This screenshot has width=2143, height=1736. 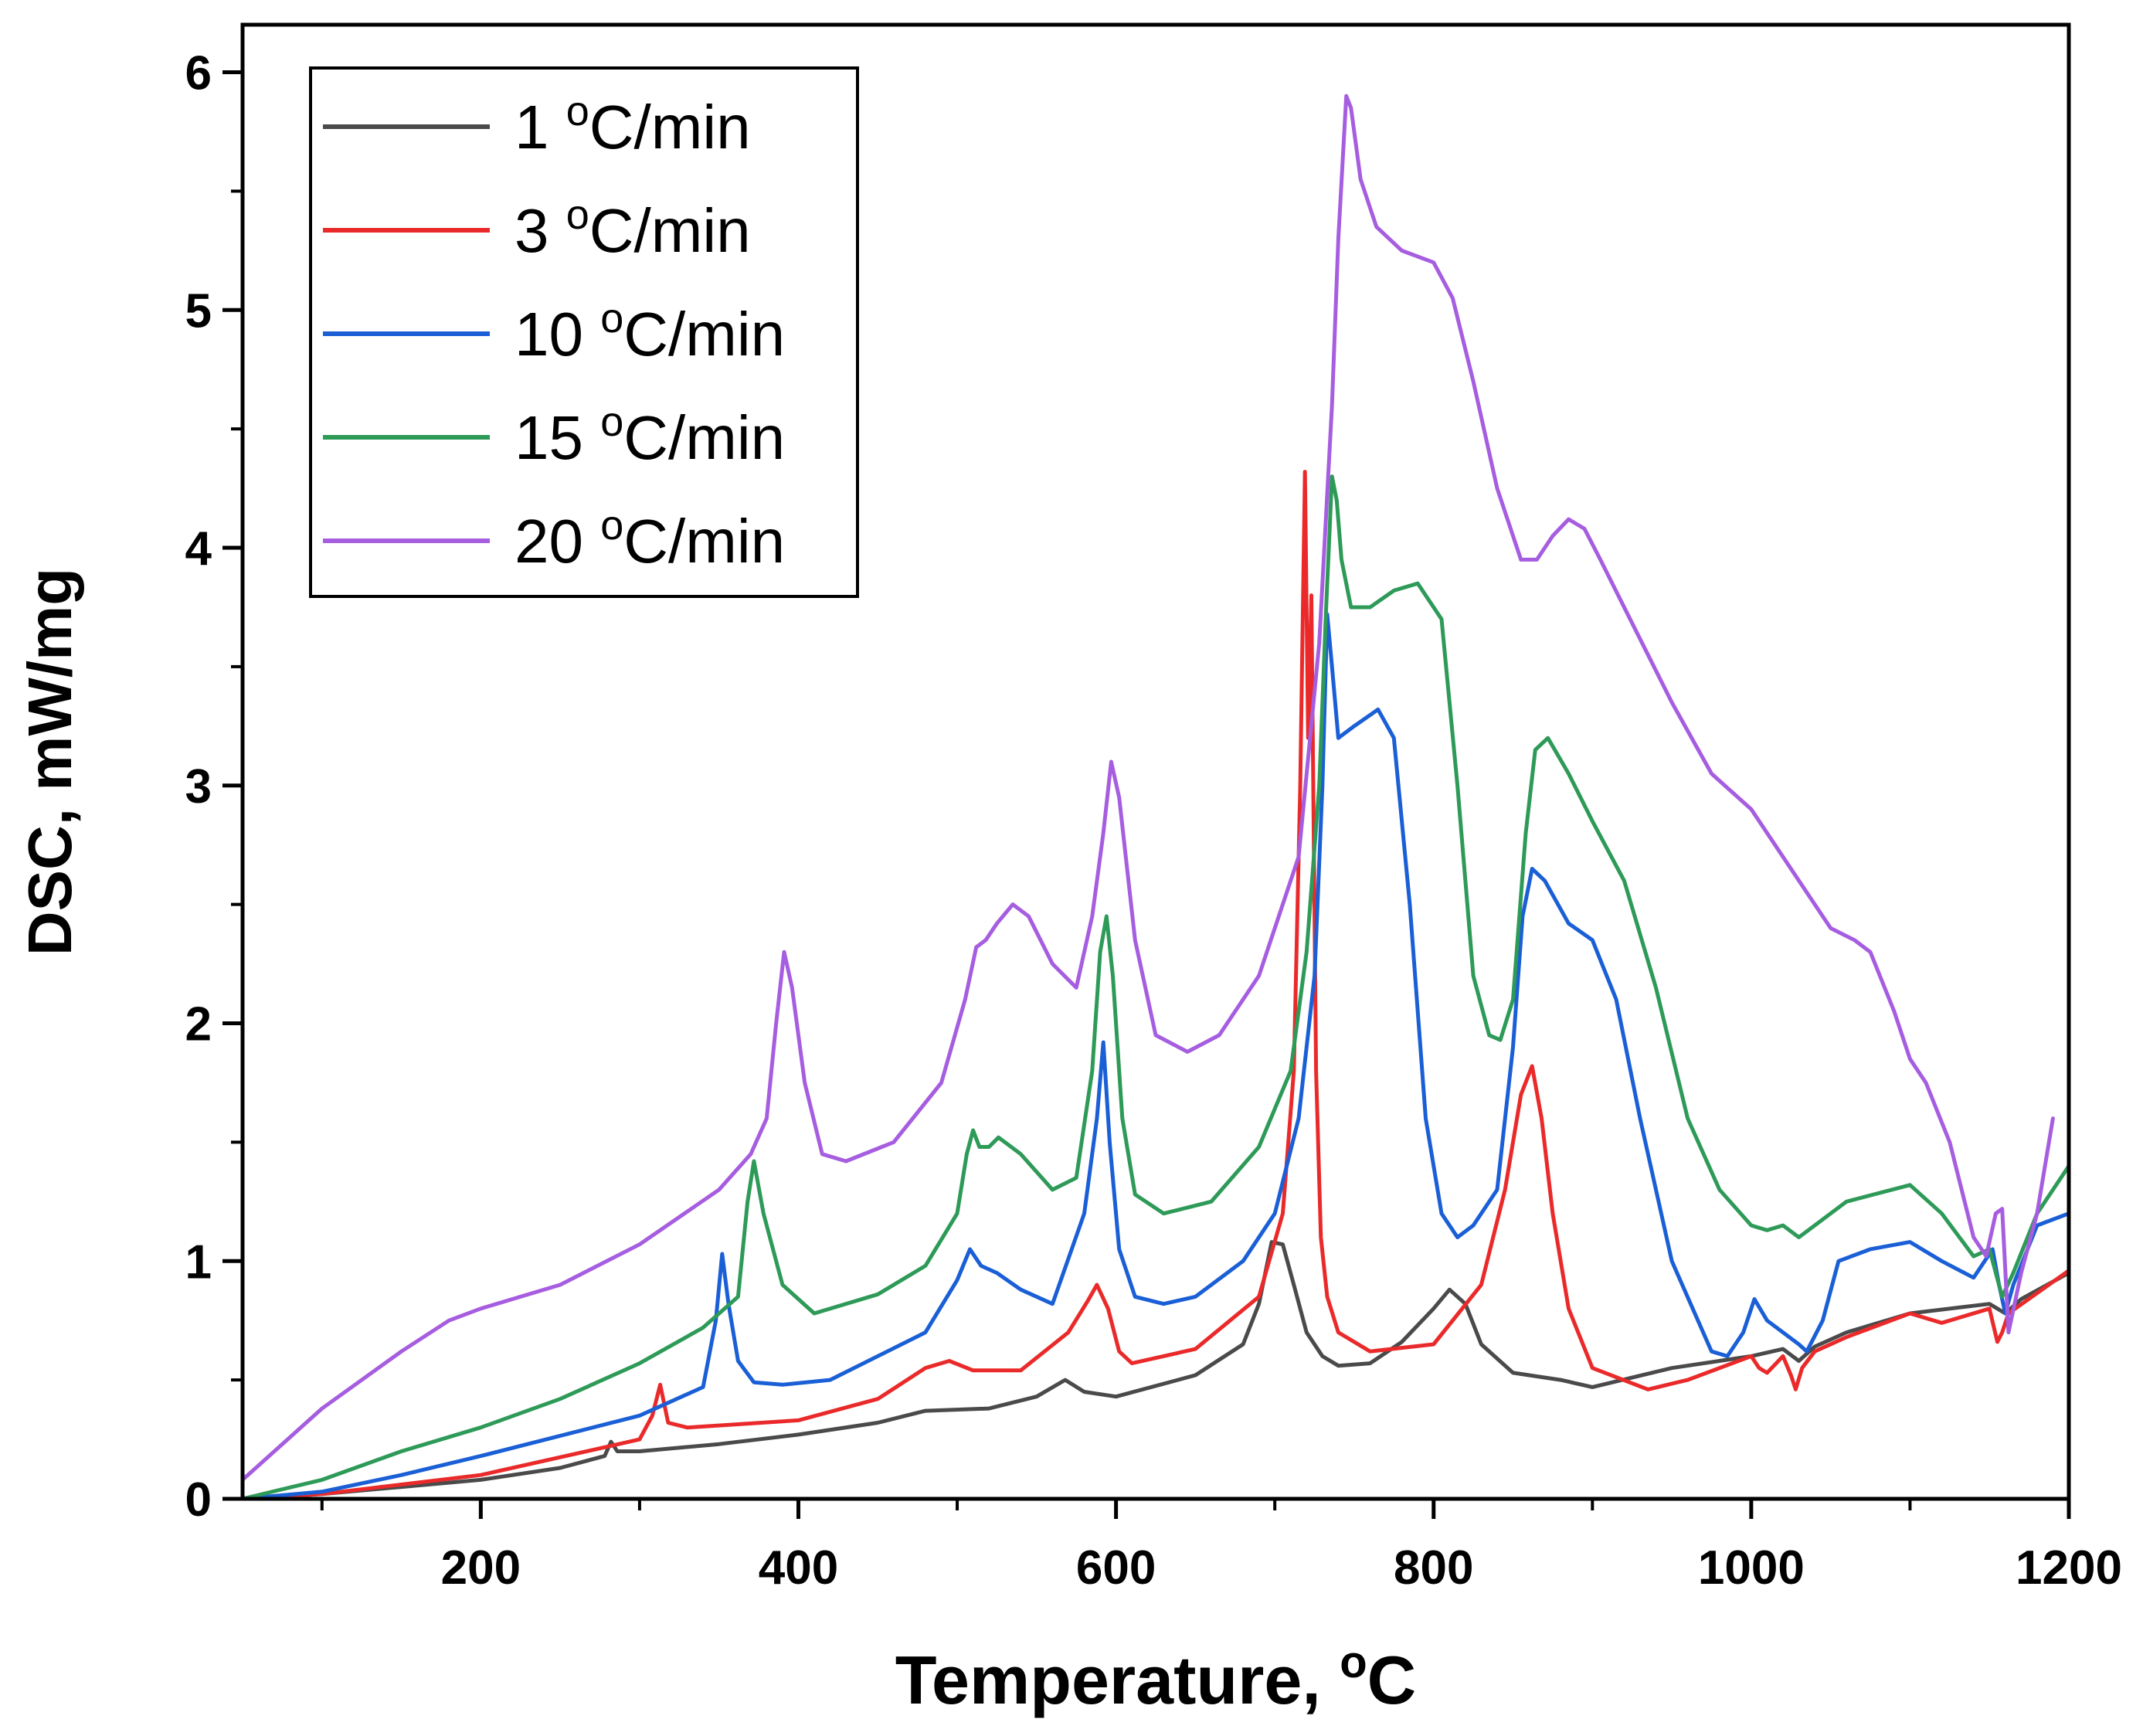 I want to click on y-tick-label: 5, so click(x=198, y=311).